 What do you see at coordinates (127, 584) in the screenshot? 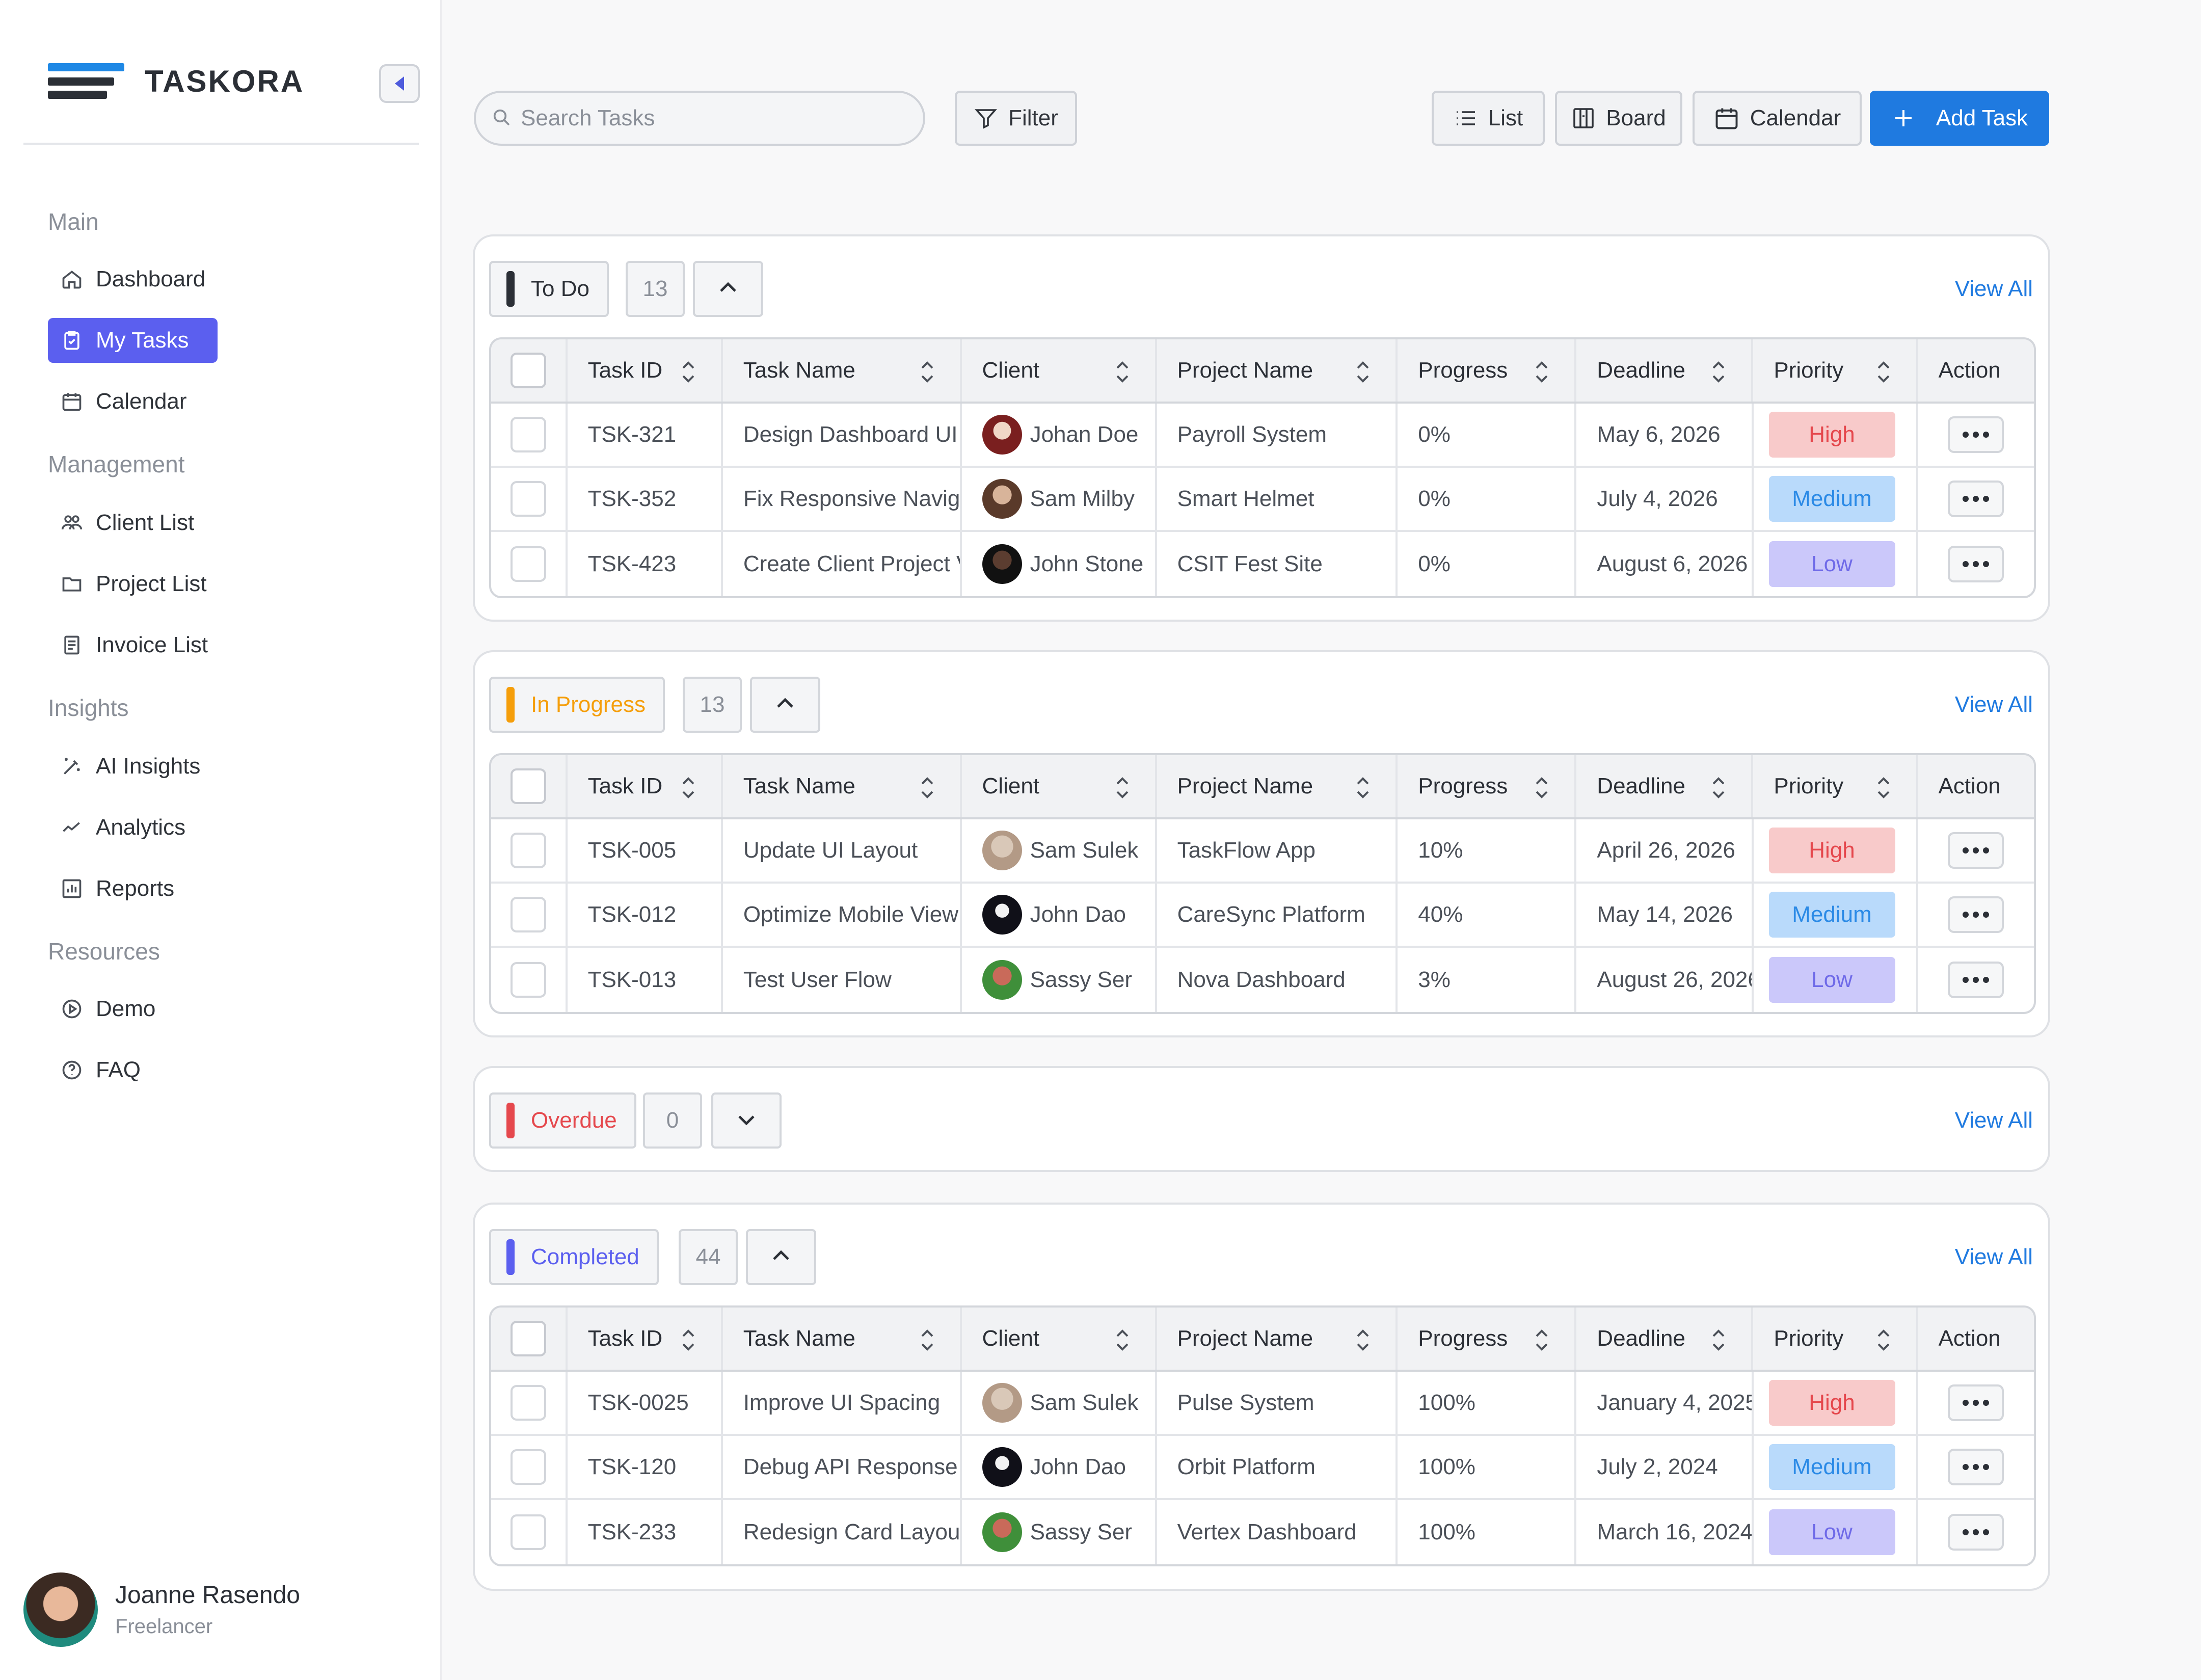
I see `sidebar-item-project-list: Project List` at bounding box center [127, 584].